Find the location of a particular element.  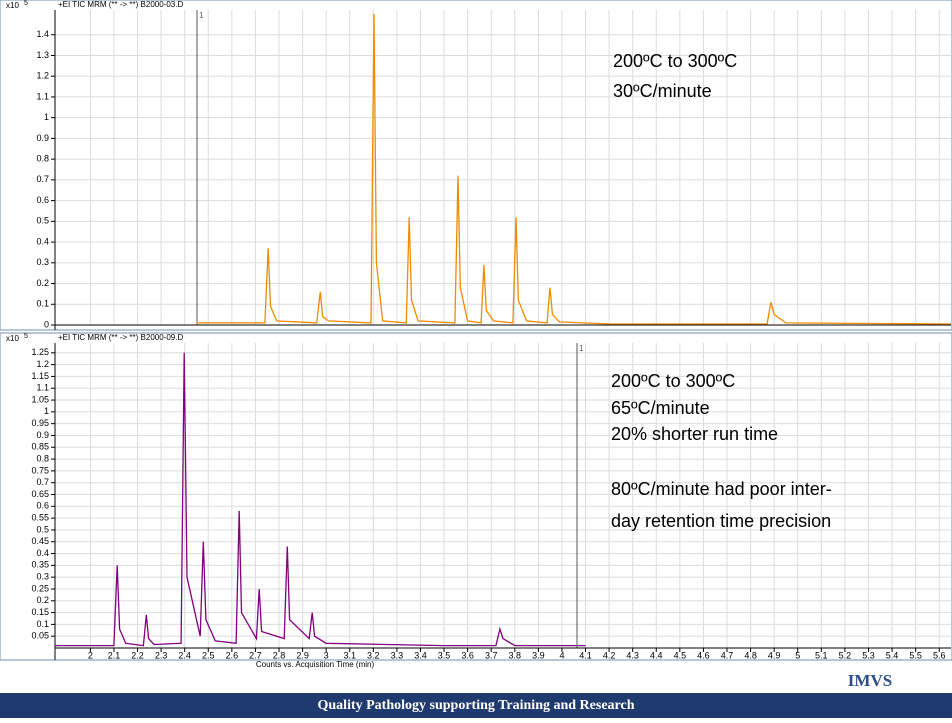

x-tick-label: 5.3 is located at coordinates (868, 655).